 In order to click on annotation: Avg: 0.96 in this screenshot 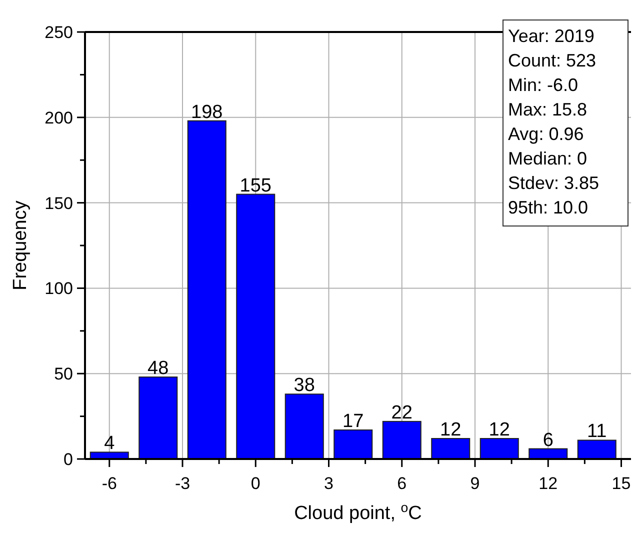, I will do `click(546, 134)`.